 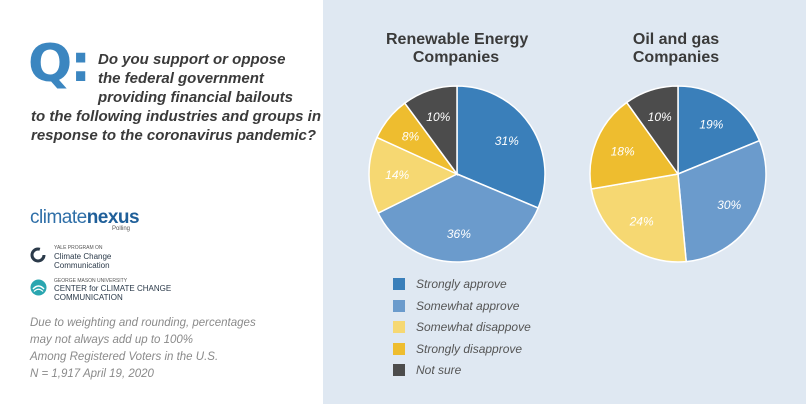 I want to click on gmu-logo-icon, so click(x=38, y=287).